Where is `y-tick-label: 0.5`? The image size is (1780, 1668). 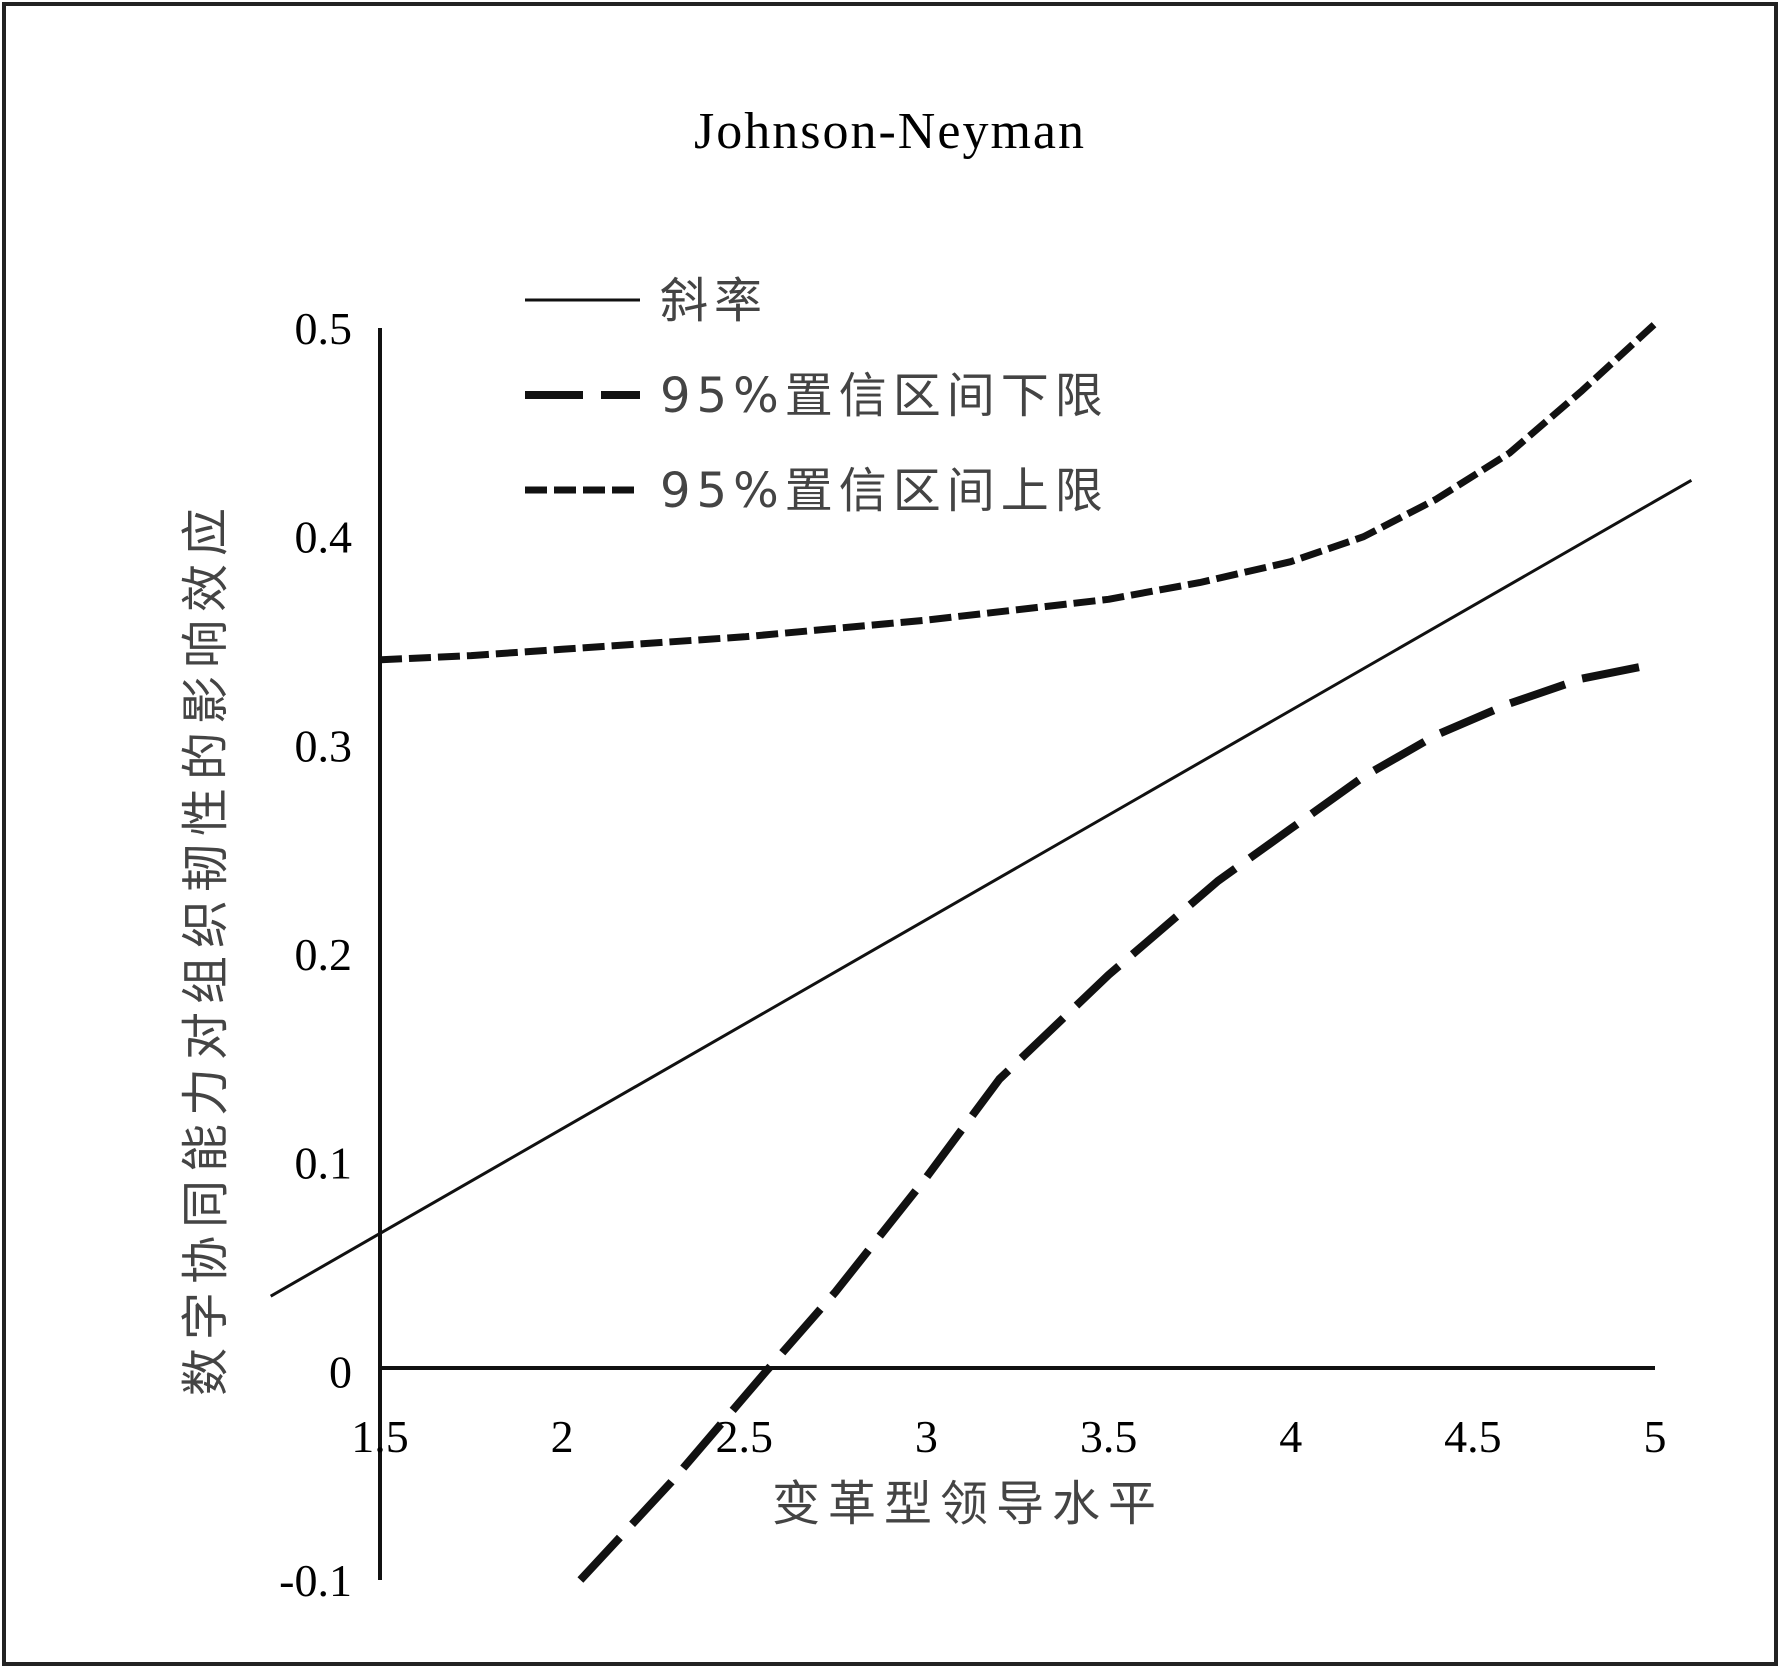 y-tick-label: 0.5 is located at coordinates (324, 328).